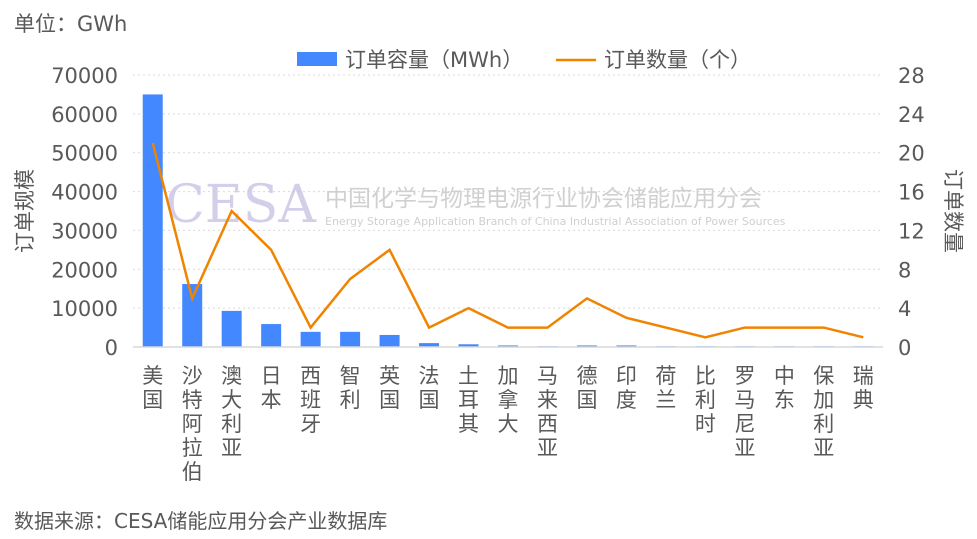  I want to click on y-tick-label: 0, so click(111, 348).